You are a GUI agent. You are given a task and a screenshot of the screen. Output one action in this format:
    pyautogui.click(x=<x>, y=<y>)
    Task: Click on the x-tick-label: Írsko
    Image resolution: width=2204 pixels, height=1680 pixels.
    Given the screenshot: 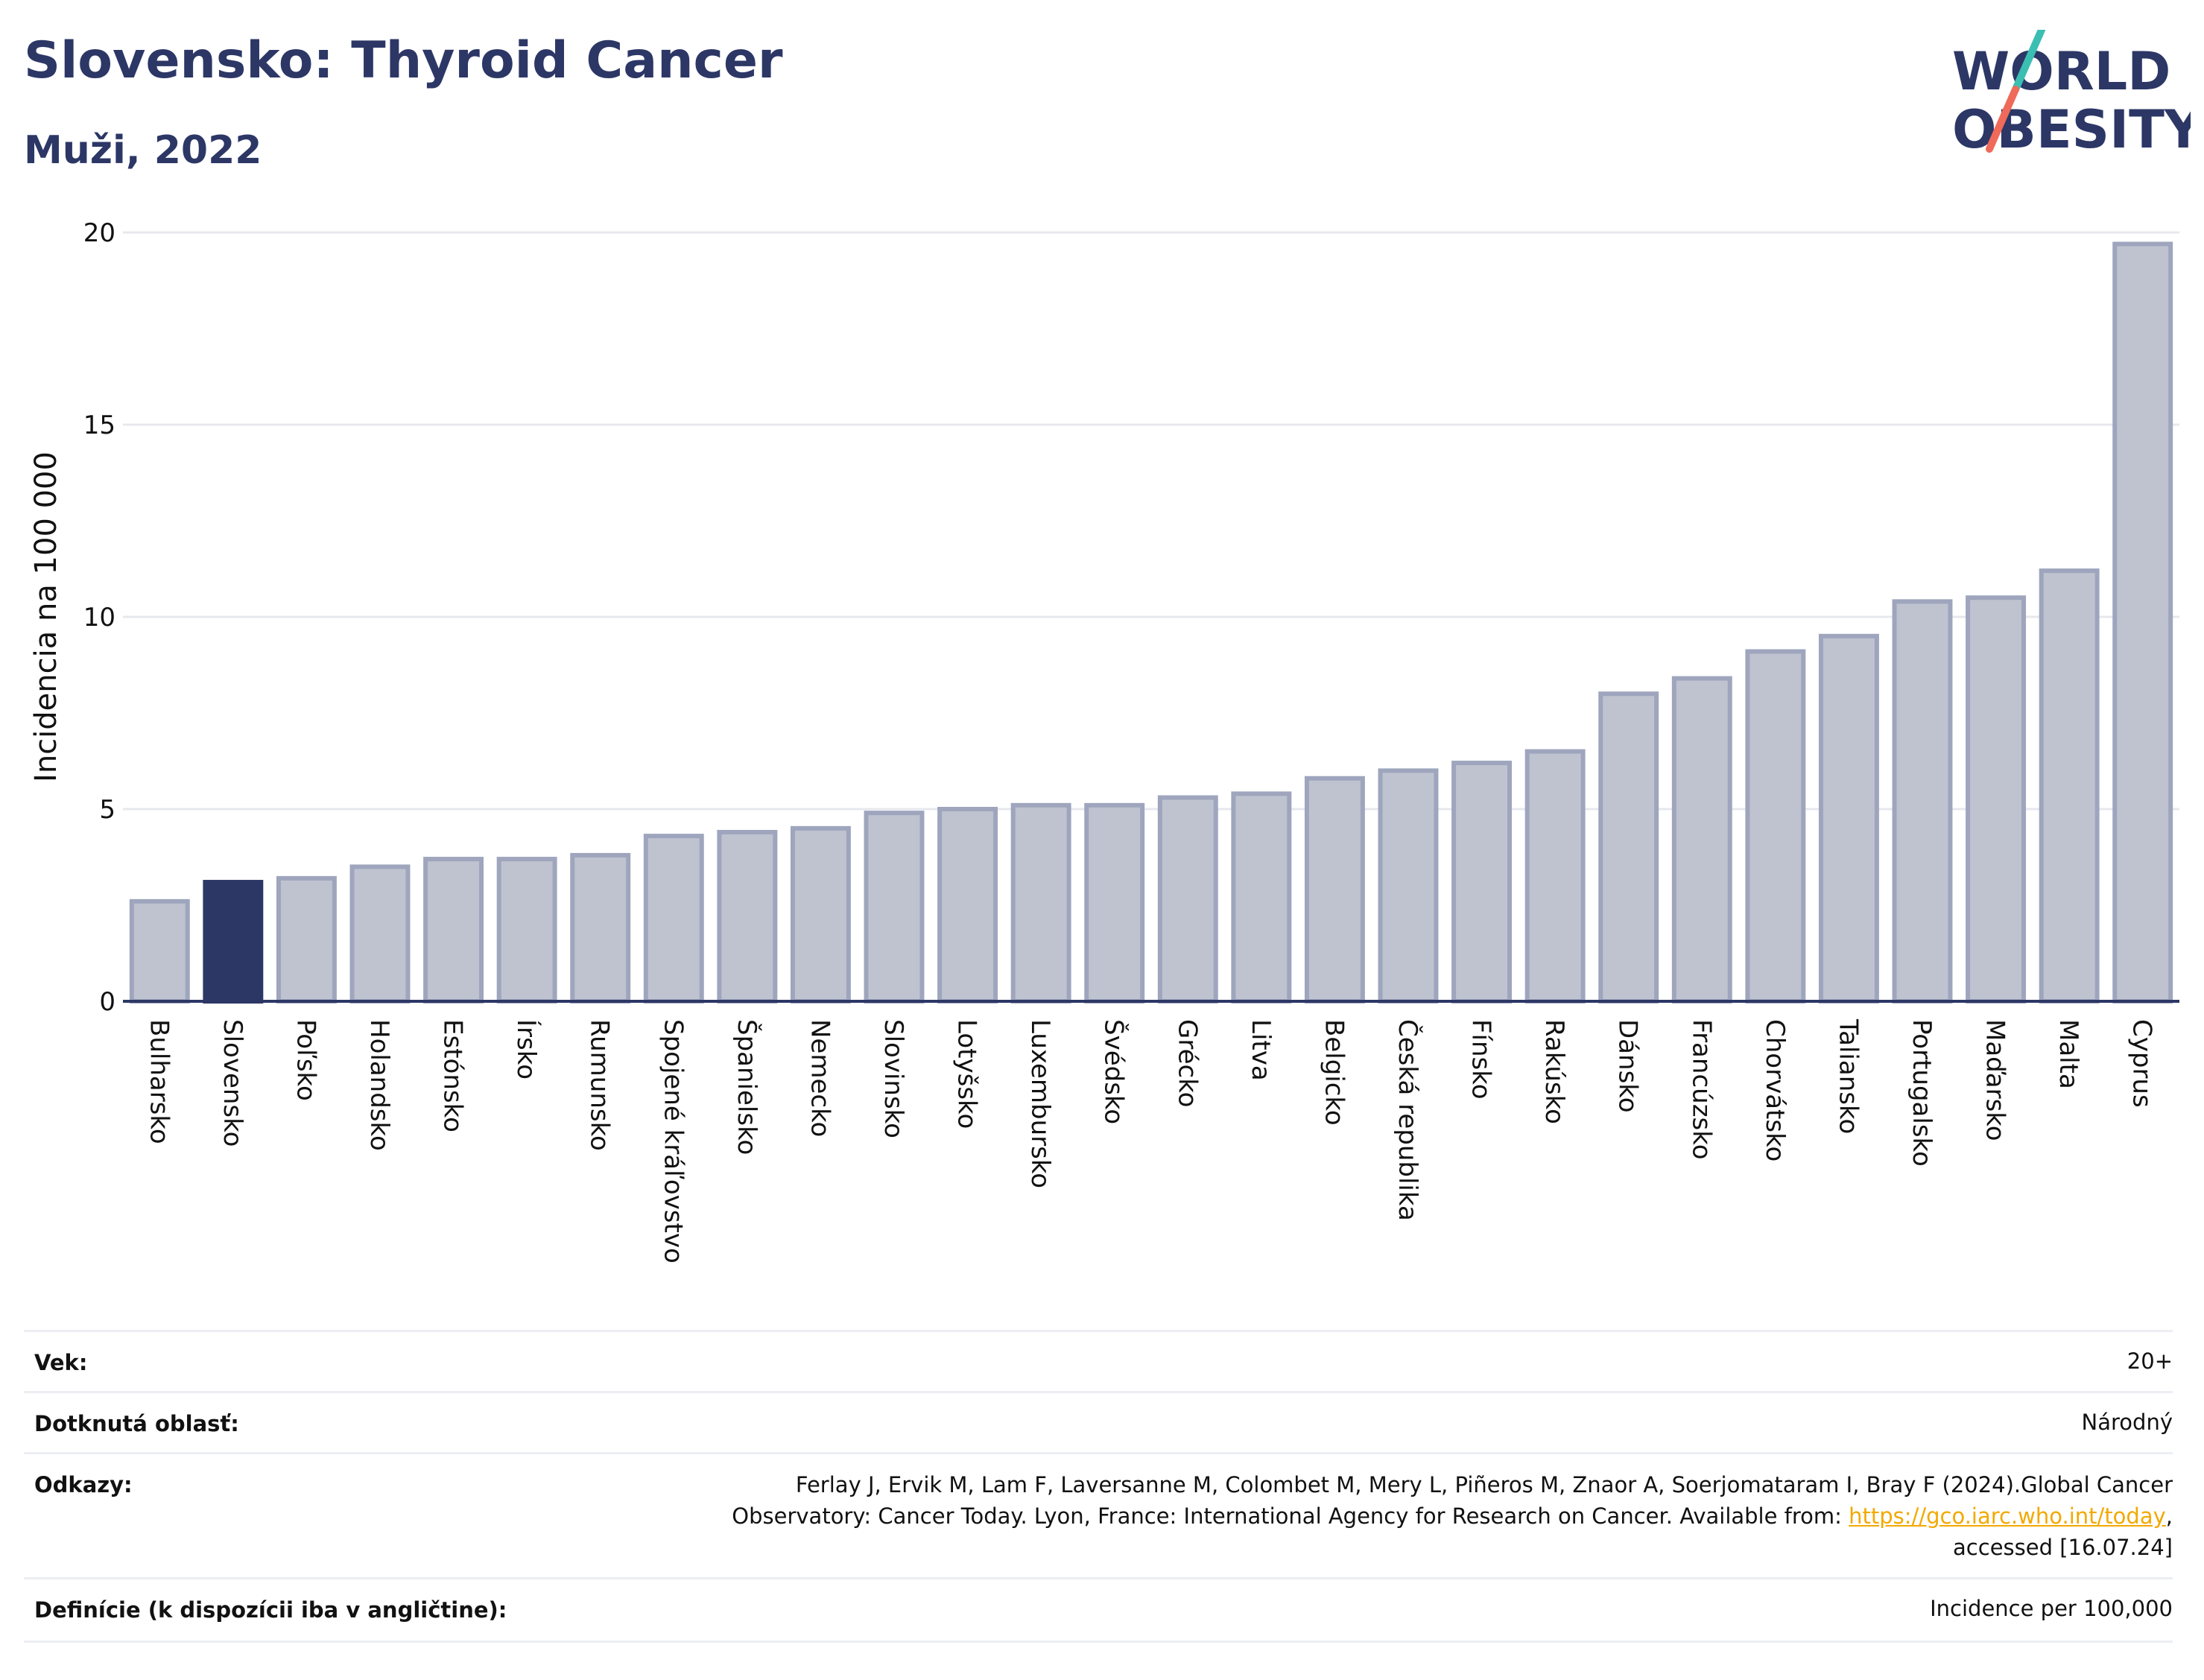 What is the action you would take?
    pyautogui.click(x=526, y=1049)
    